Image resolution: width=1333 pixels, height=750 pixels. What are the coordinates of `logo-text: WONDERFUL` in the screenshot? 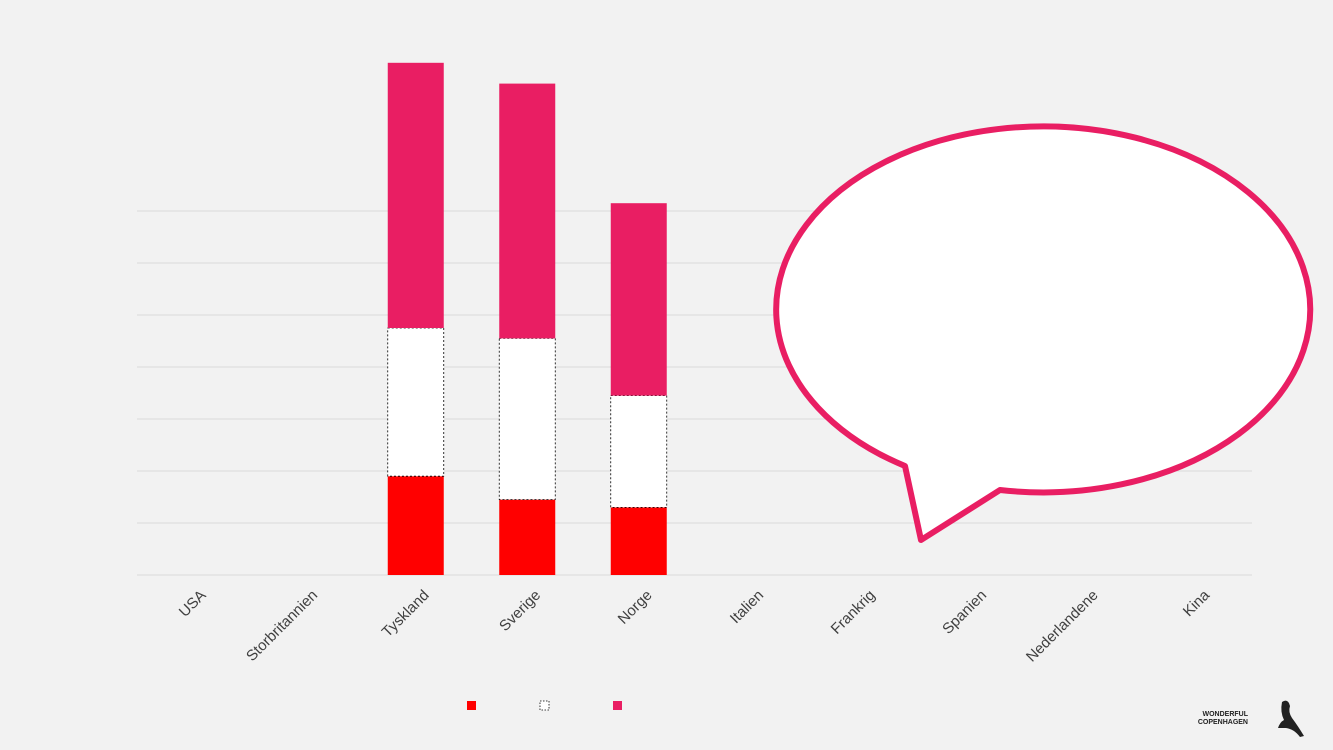 It's located at (1226, 714).